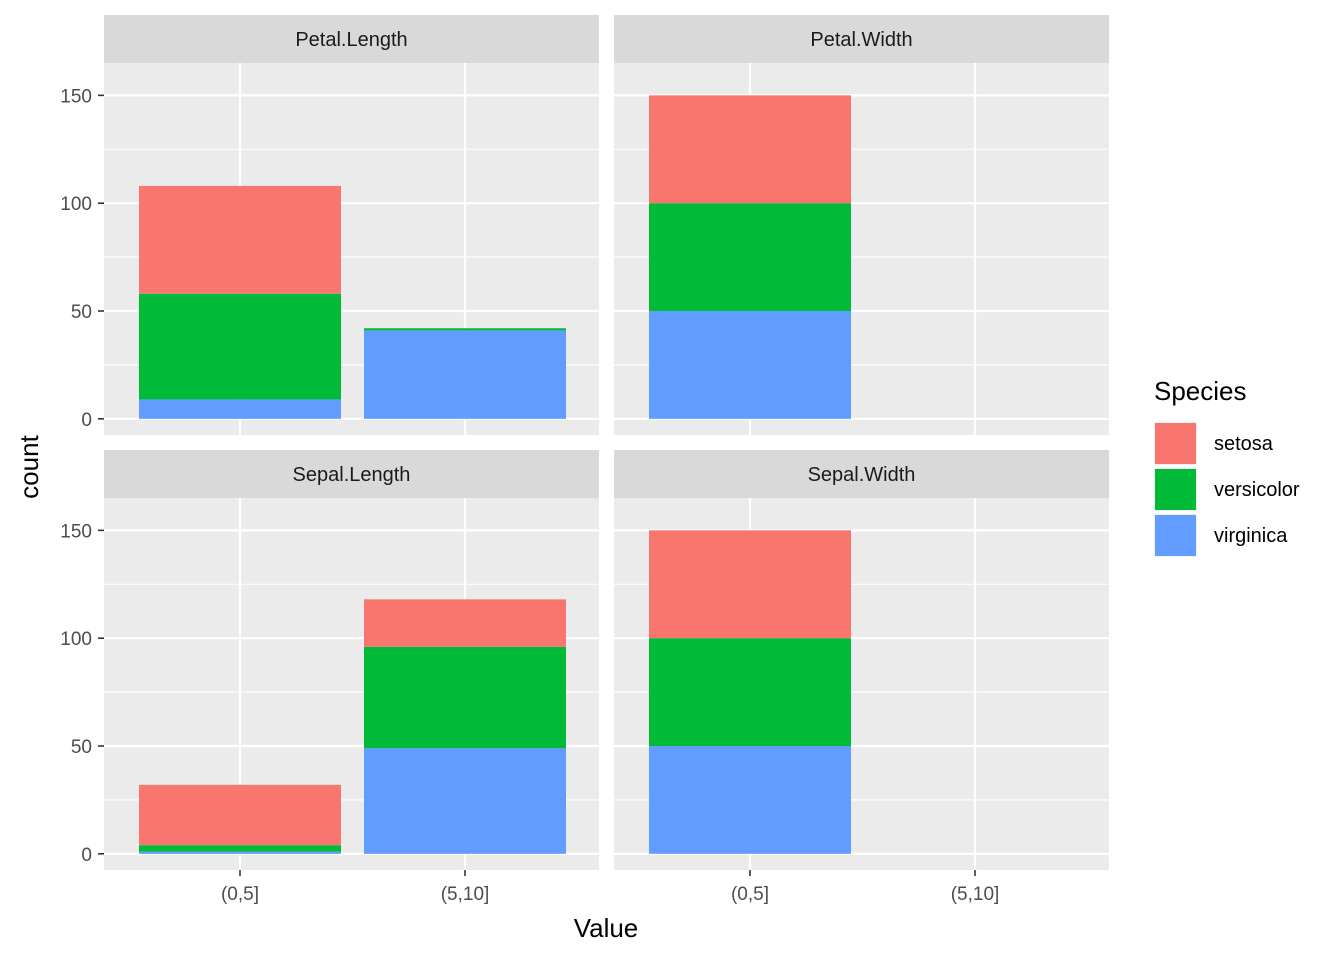  I want to click on x-axis-title: Value, so click(606, 928).